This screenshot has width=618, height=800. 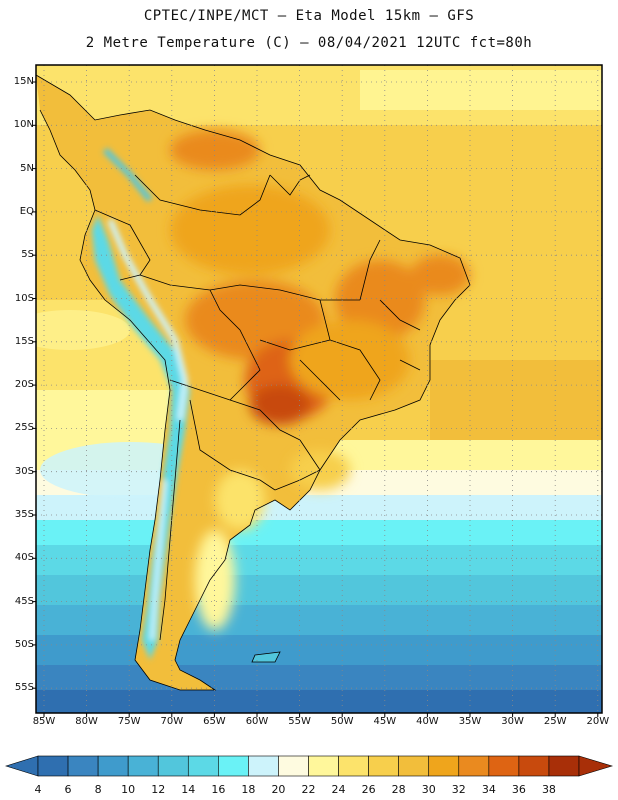 I want to click on colorbar-label: 38, so click(x=548, y=789).